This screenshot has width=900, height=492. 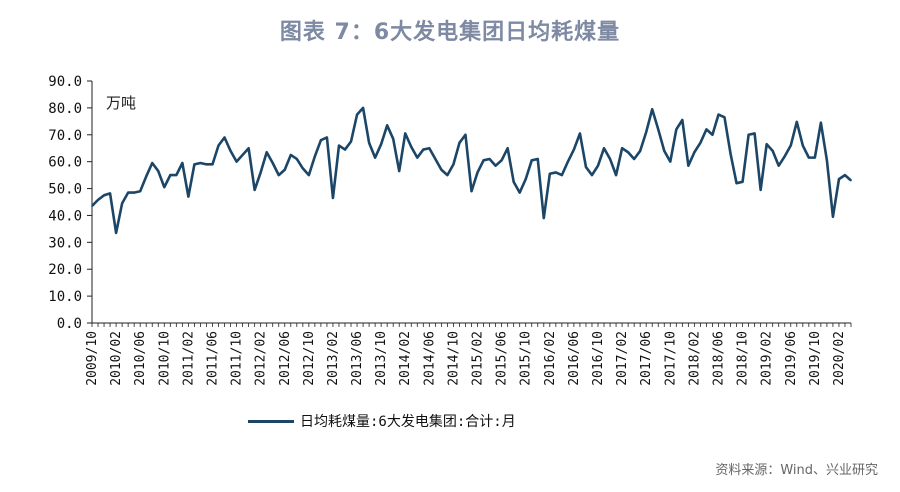 What do you see at coordinates (69, 324) in the screenshot?
I see `y-tick-label: 0.0` at bounding box center [69, 324].